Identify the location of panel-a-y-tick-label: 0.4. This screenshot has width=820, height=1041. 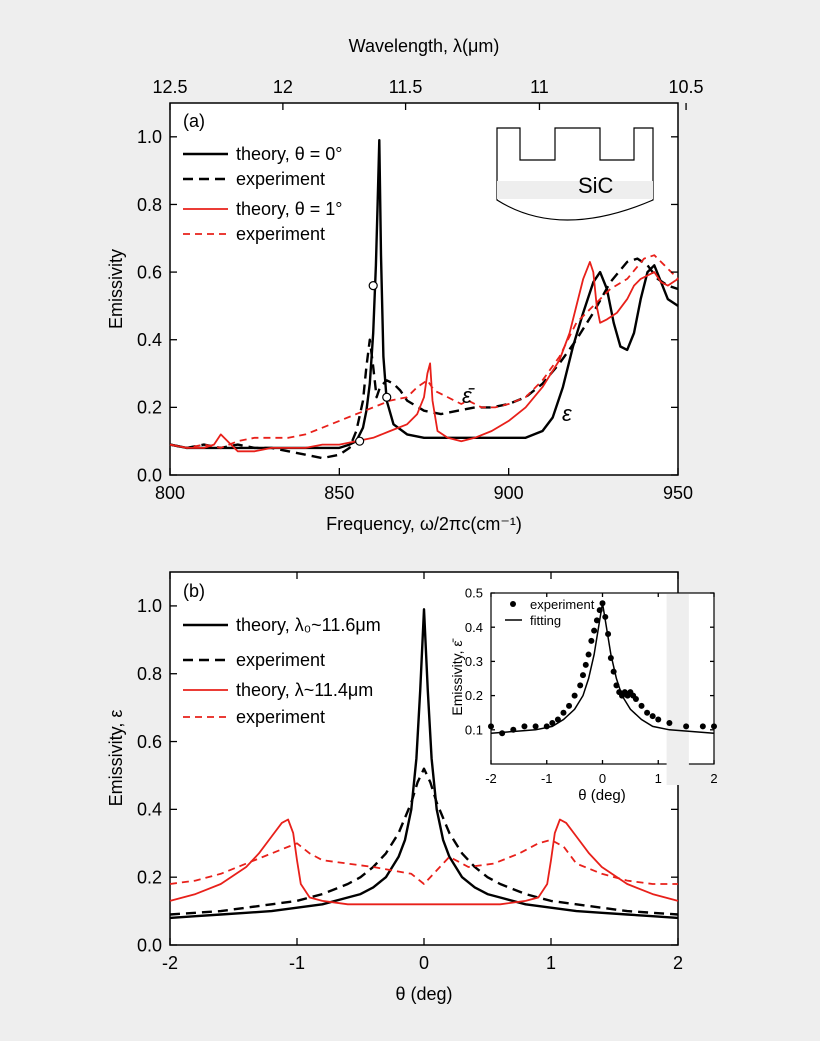
(149, 340).